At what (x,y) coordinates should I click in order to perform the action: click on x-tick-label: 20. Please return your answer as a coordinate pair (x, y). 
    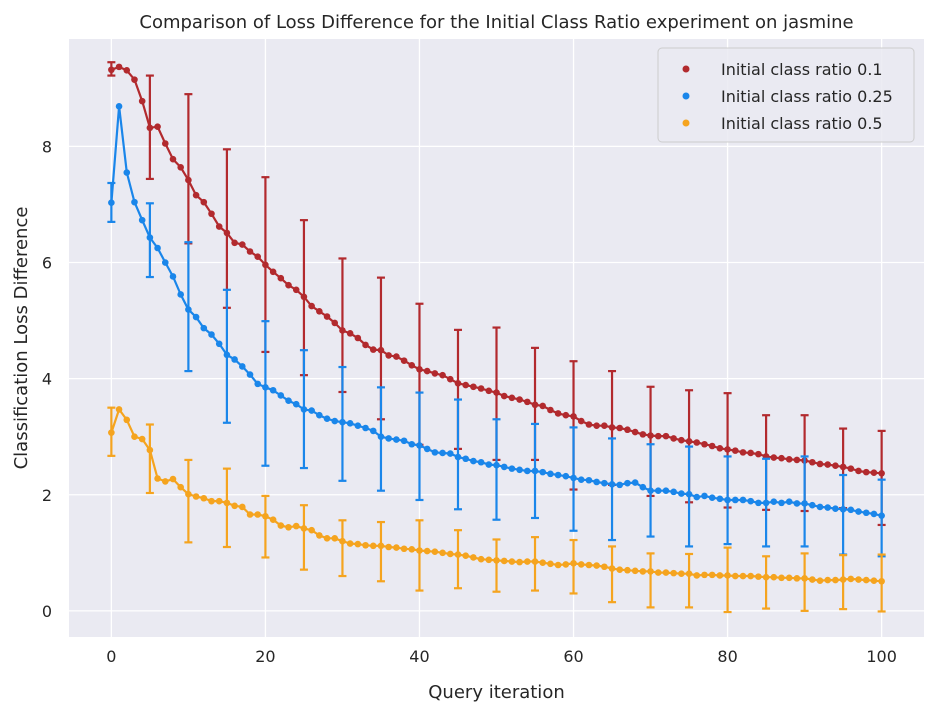
    Looking at the image, I should click on (265, 656).